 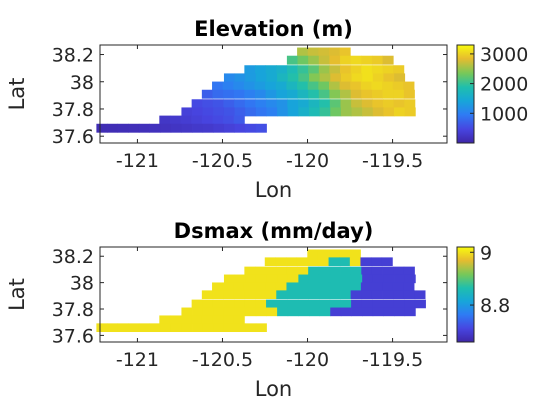 What do you see at coordinates (392, 360) in the screenshot?
I see `x-tick-label: -119.5` at bounding box center [392, 360].